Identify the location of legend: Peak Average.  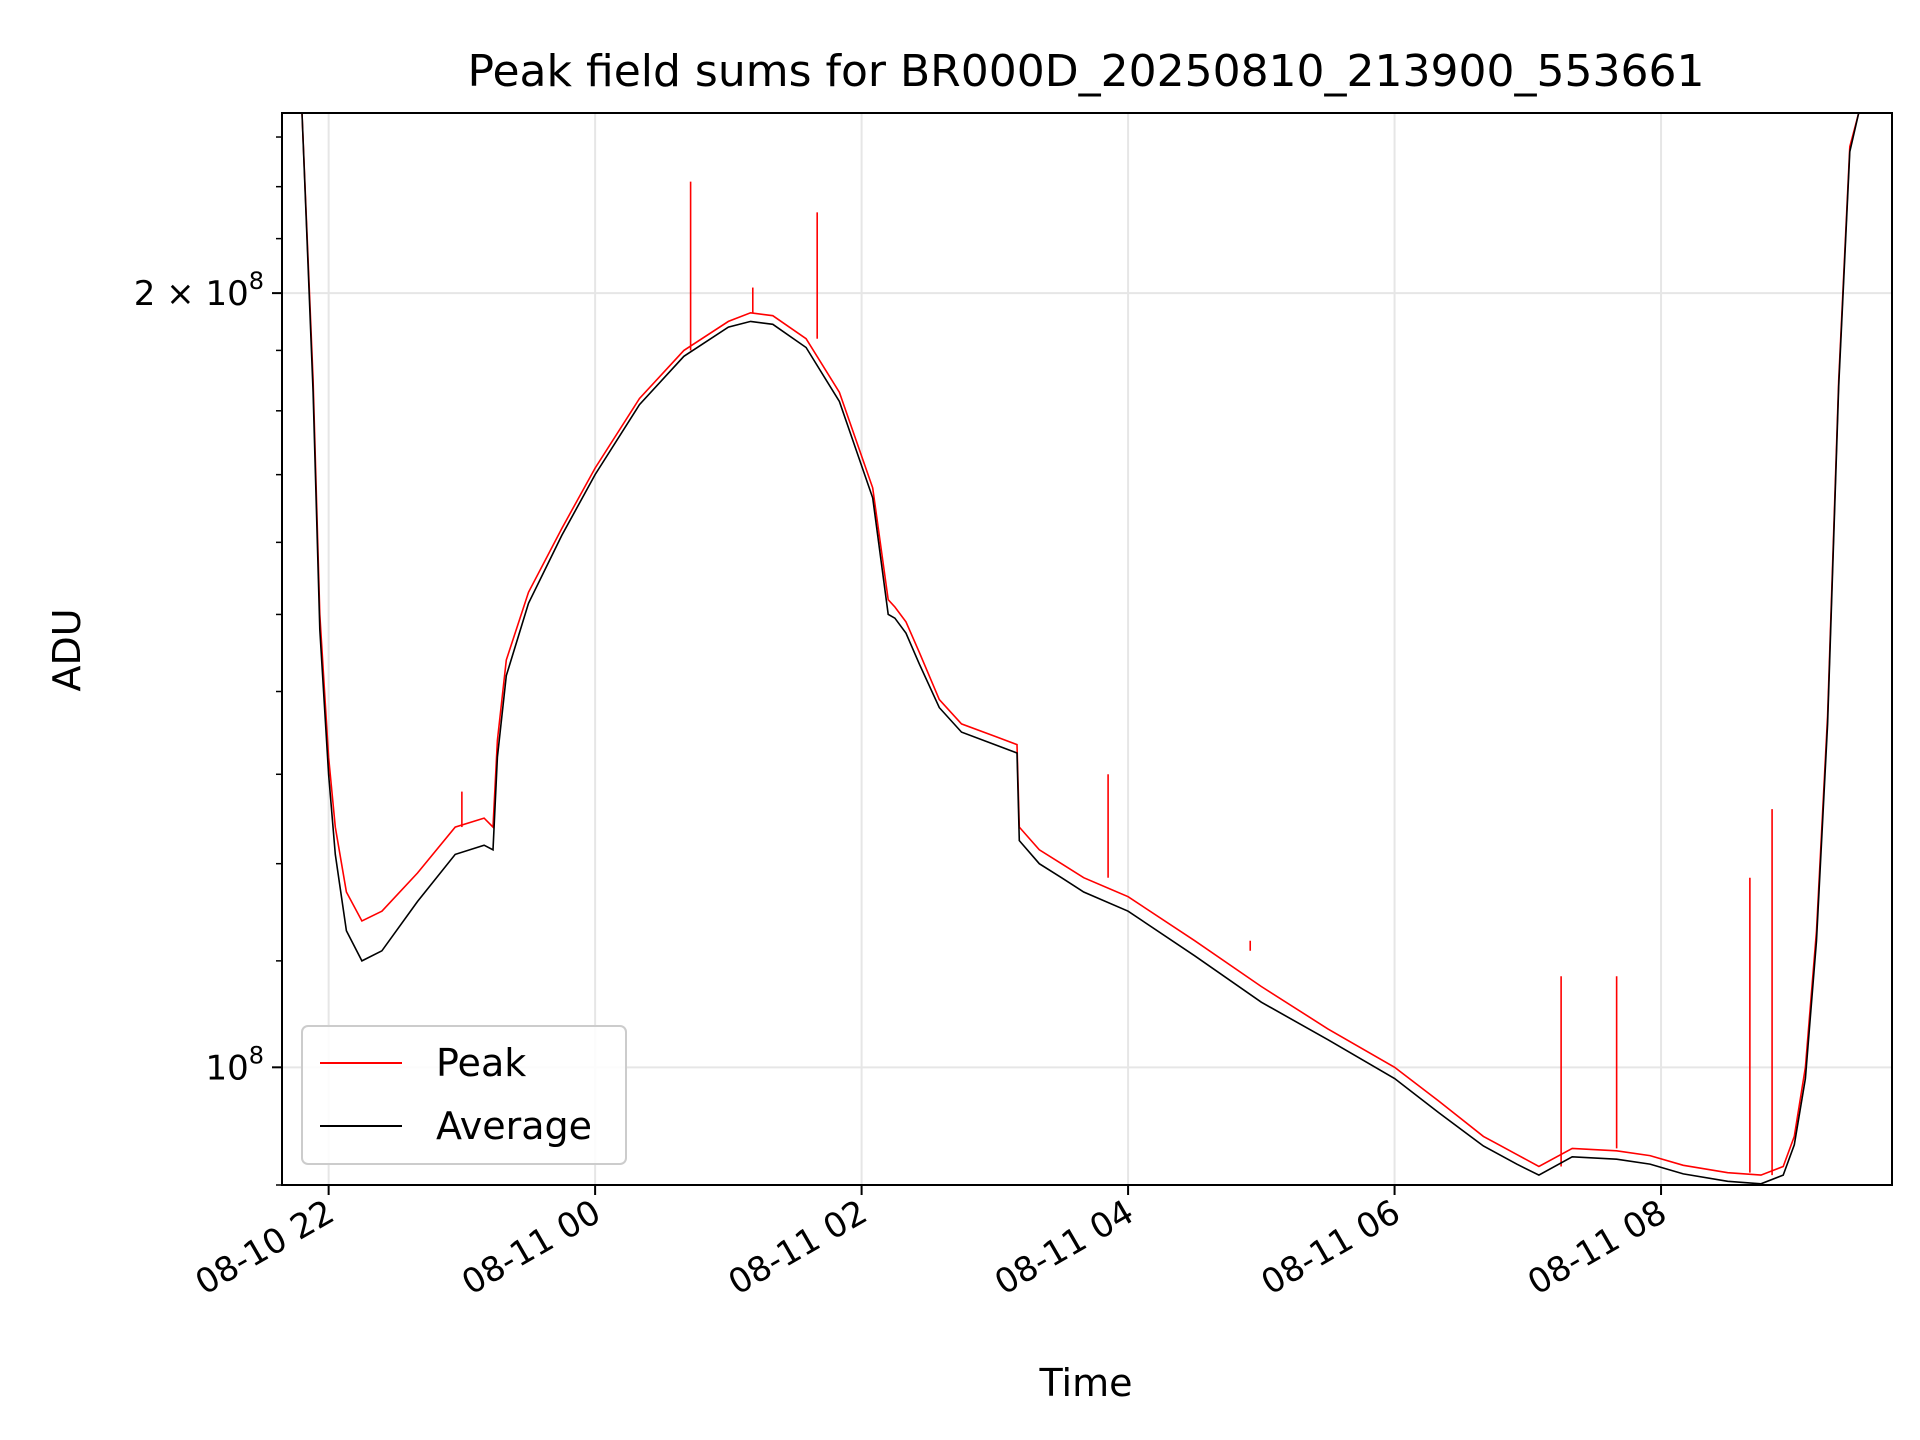
(464, 1095).